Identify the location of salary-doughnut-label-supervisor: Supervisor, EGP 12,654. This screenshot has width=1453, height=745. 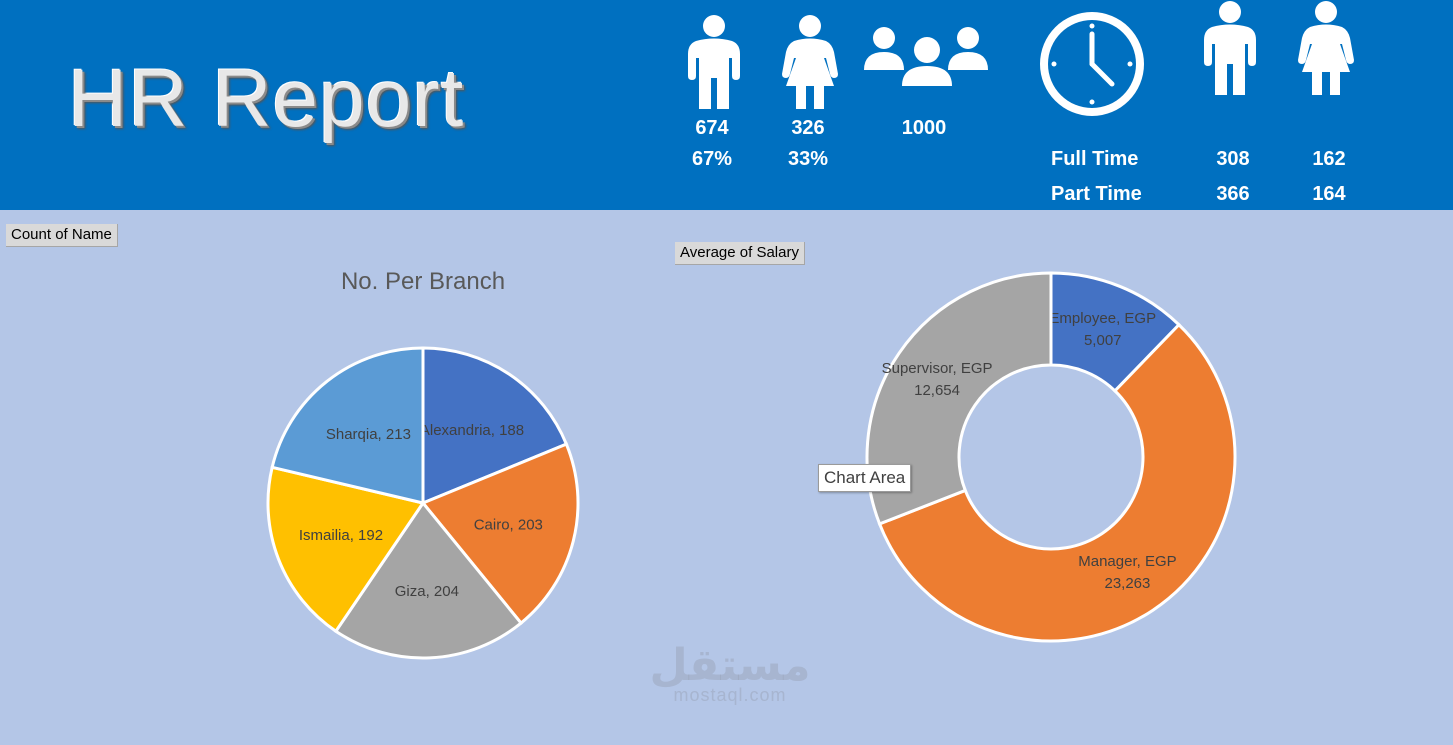
(937, 379).